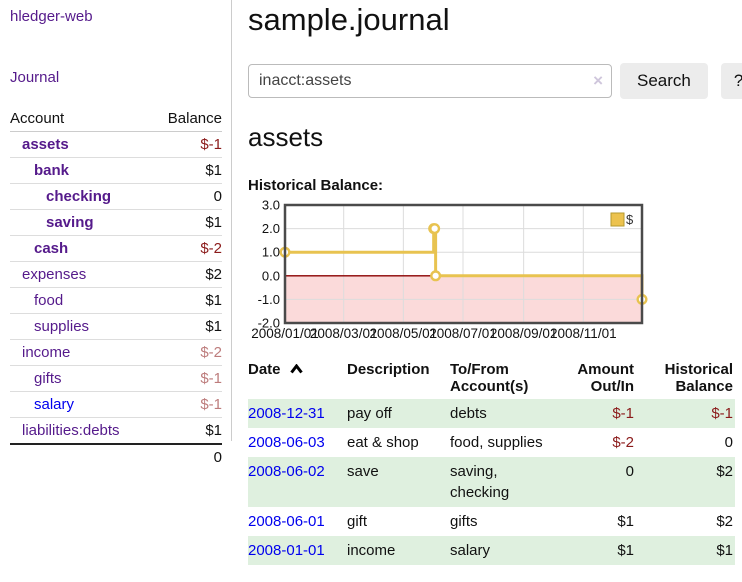  Describe the element at coordinates (728, 442) in the screenshot. I see `transaction-balance: 0` at that location.